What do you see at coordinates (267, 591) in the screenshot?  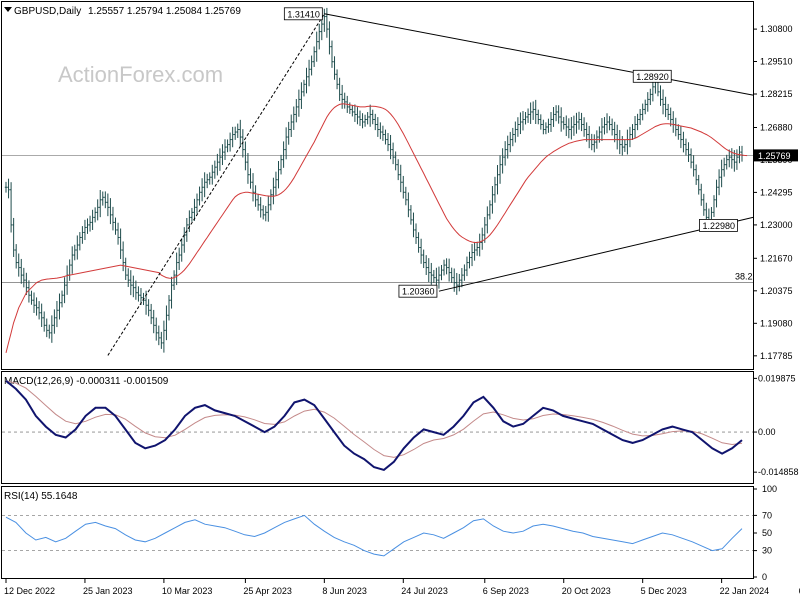 I see `x-tick-label: 25 Apr 2023` at bounding box center [267, 591].